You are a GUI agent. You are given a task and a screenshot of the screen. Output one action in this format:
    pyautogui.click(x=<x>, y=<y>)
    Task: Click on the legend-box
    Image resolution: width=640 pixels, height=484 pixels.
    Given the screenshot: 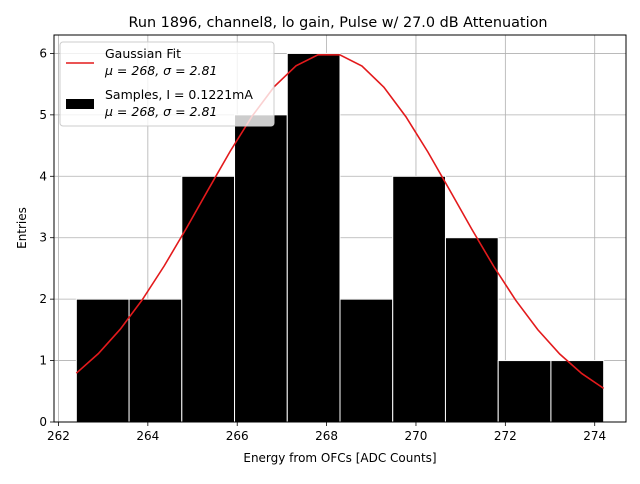 What is the action you would take?
    pyautogui.click(x=167, y=84)
    